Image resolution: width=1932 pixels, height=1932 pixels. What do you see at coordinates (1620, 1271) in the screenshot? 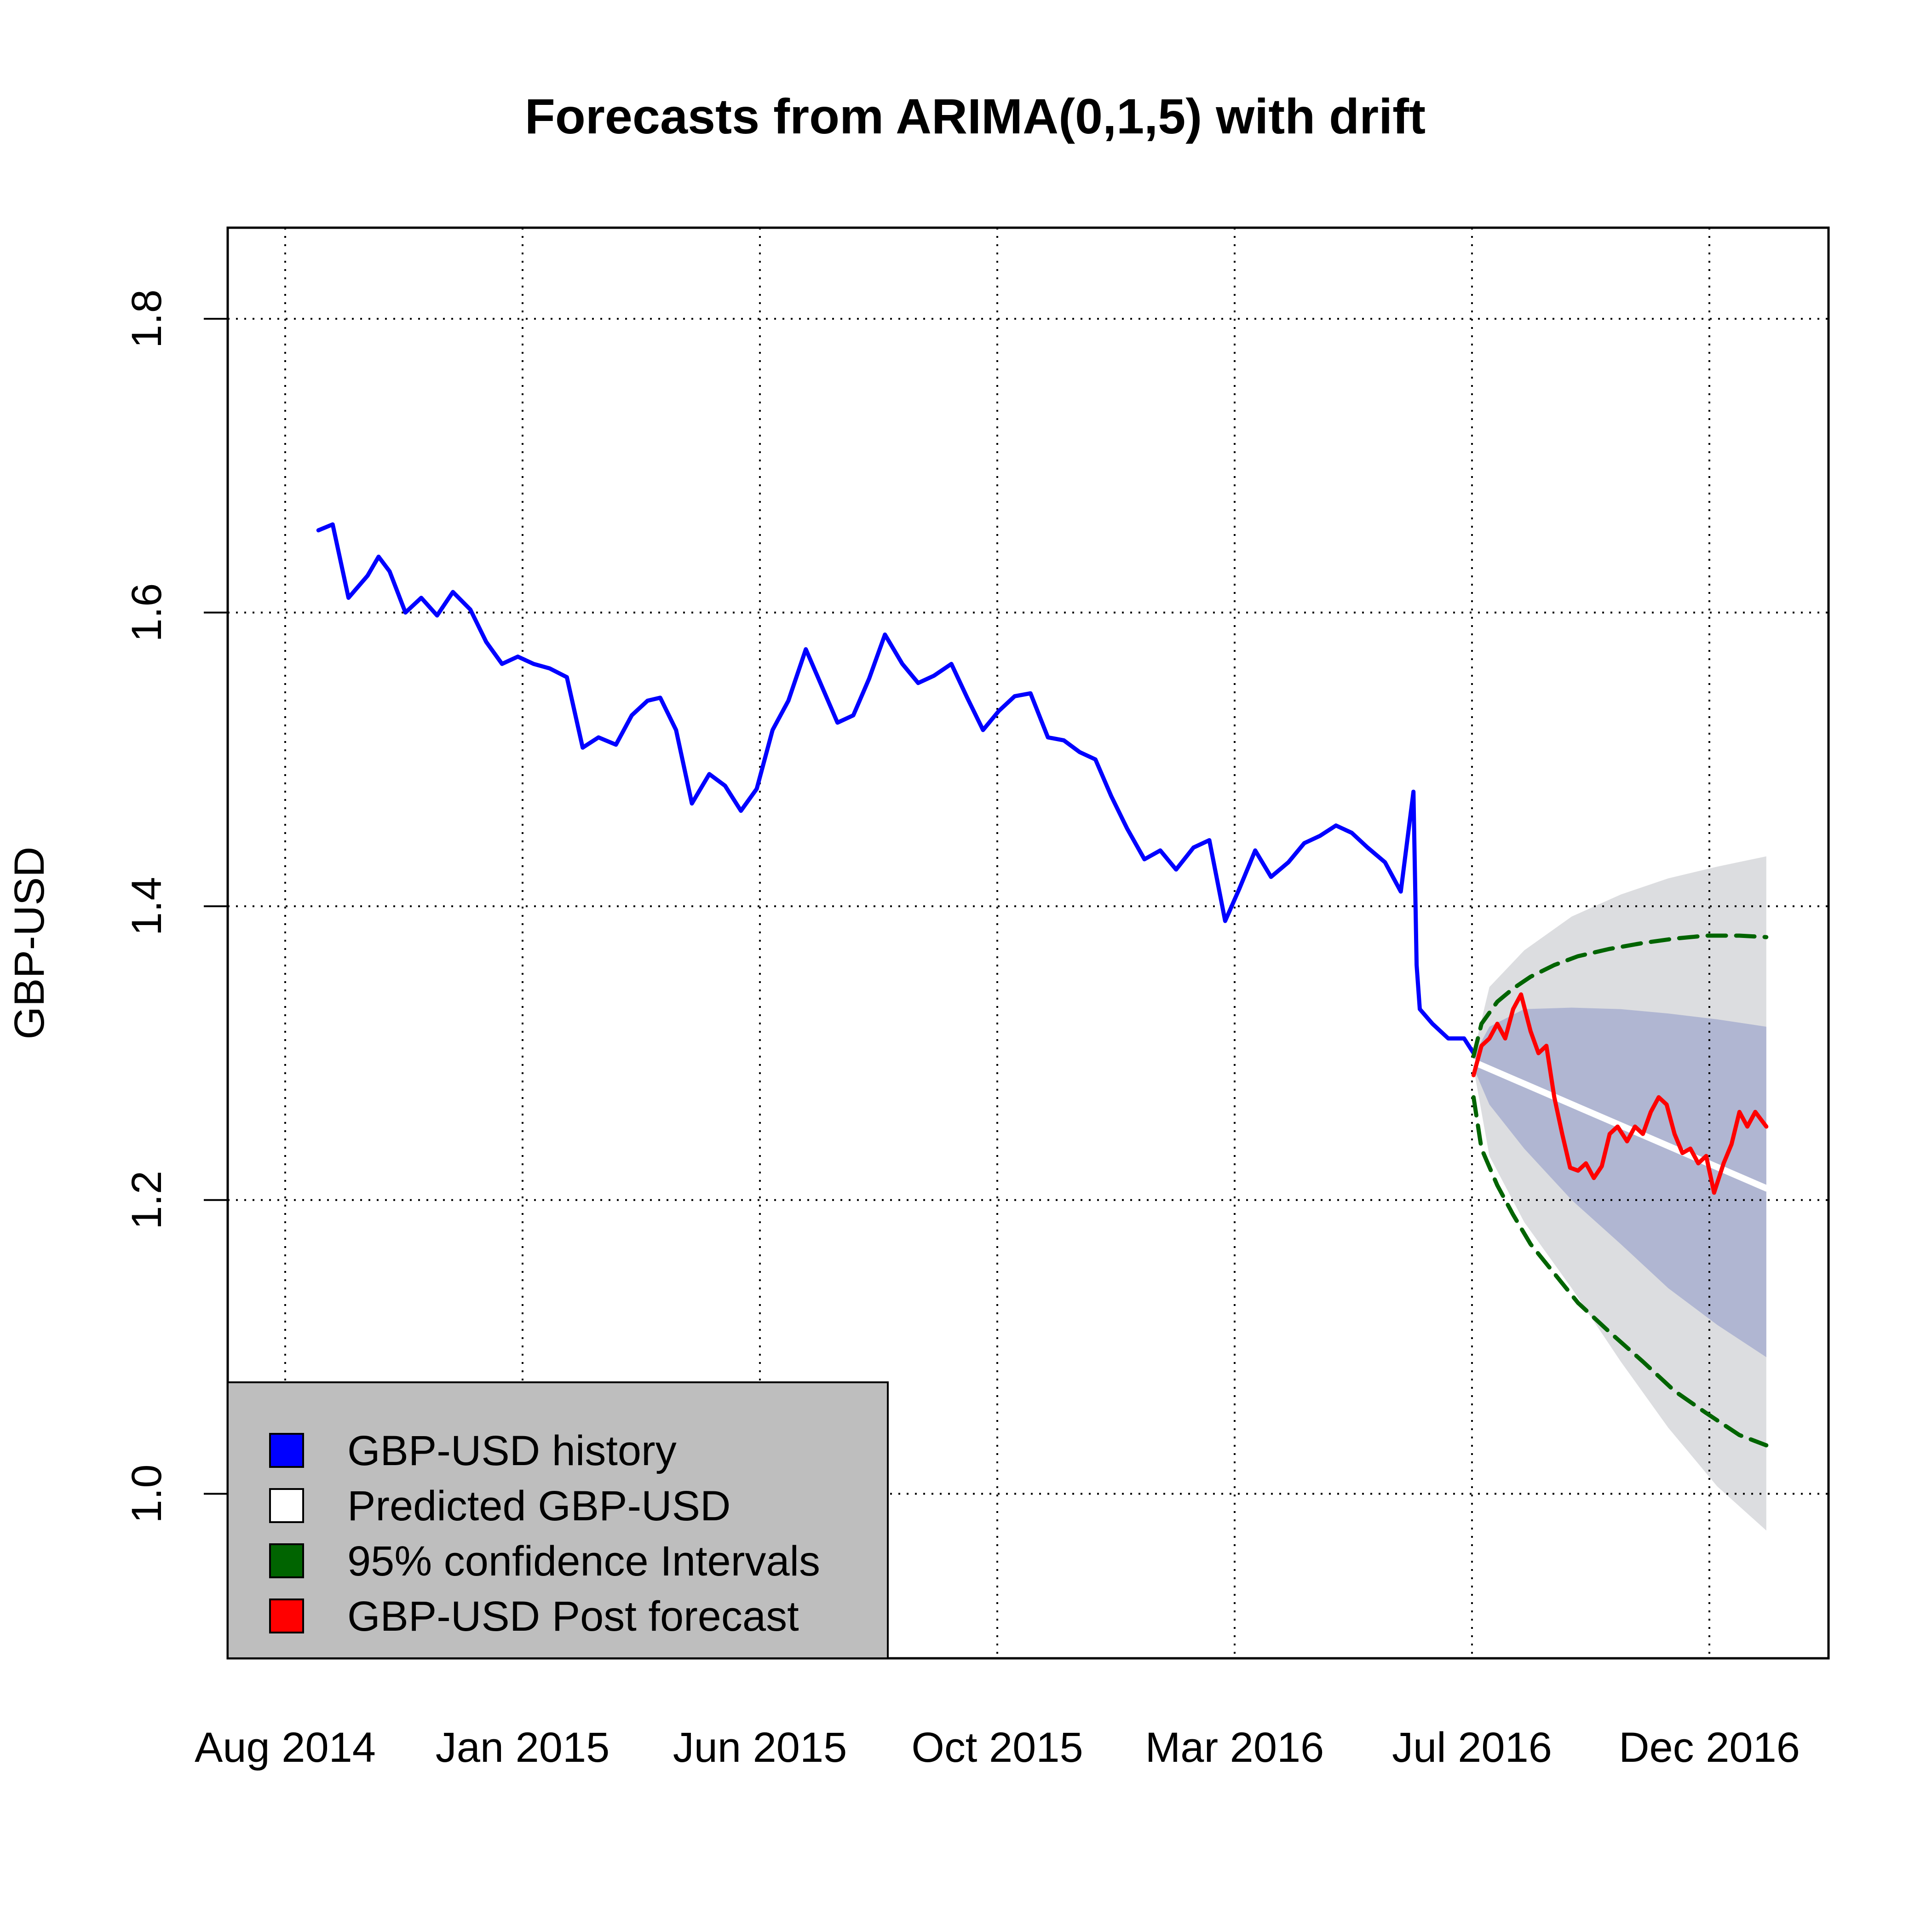
I see `ci95-lower-line` at bounding box center [1620, 1271].